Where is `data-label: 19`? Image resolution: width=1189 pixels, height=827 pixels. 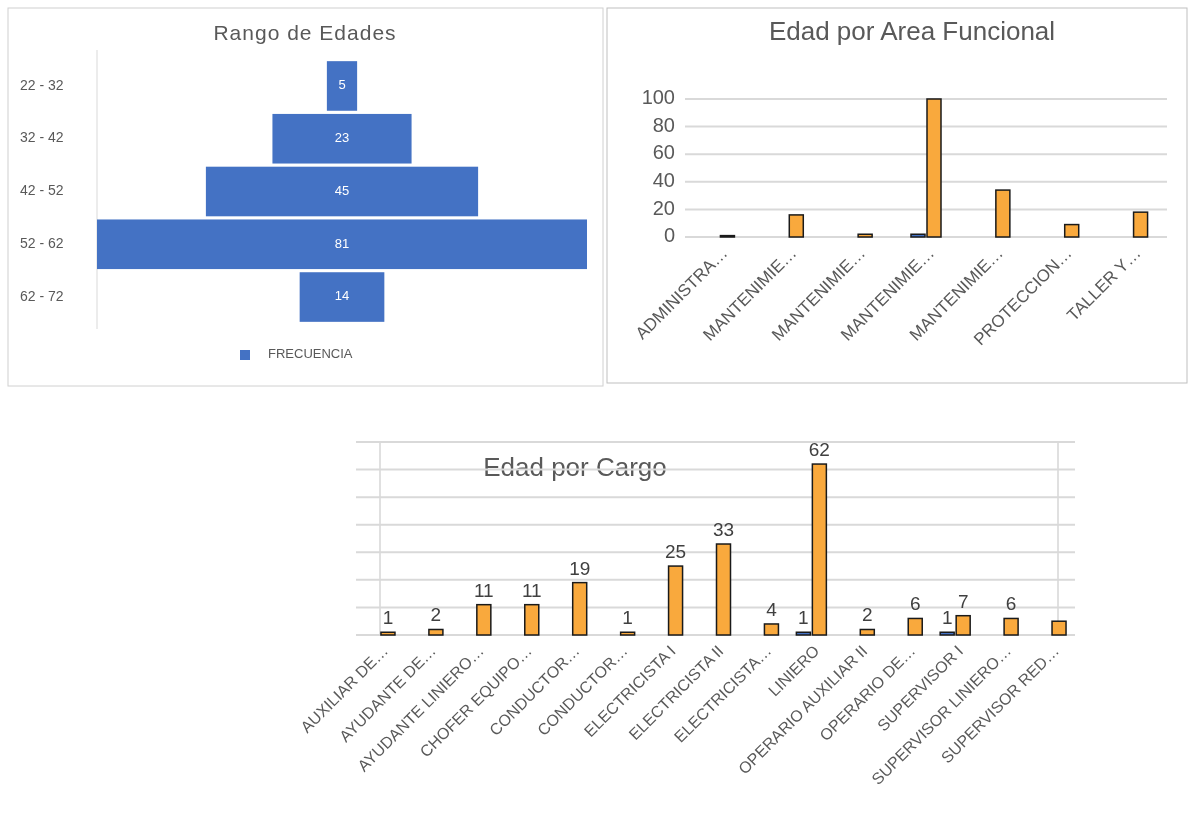
data-label: 19 is located at coordinates (580, 568).